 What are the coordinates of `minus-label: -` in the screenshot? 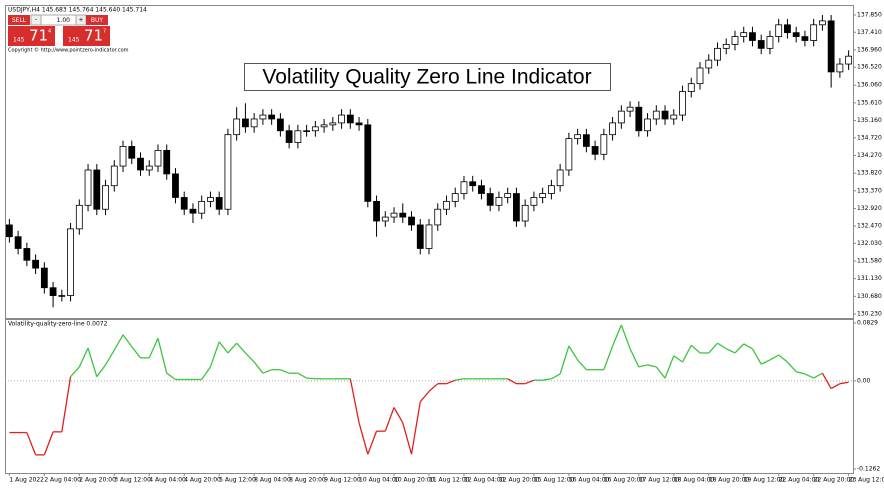 It's located at (36, 20).